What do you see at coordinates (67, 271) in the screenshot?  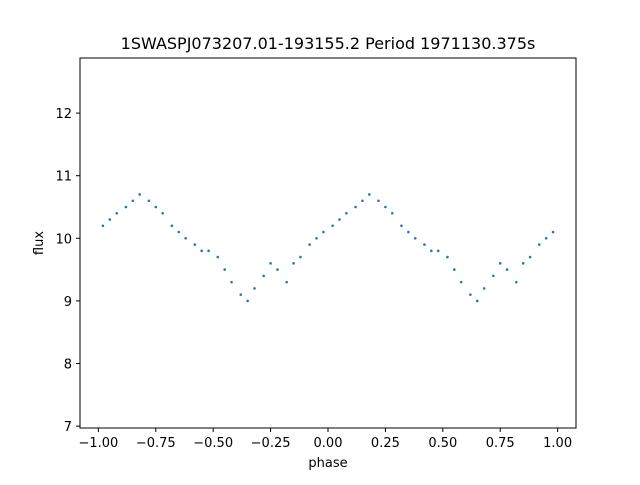 I see `y-axis: 7 8 9 10 11 12` at bounding box center [67, 271].